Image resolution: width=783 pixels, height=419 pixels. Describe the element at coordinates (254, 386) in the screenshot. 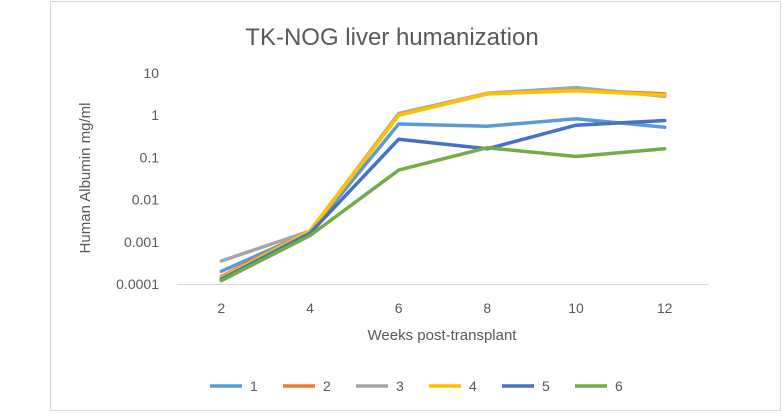

I see `legend-label-1: 1` at that location.